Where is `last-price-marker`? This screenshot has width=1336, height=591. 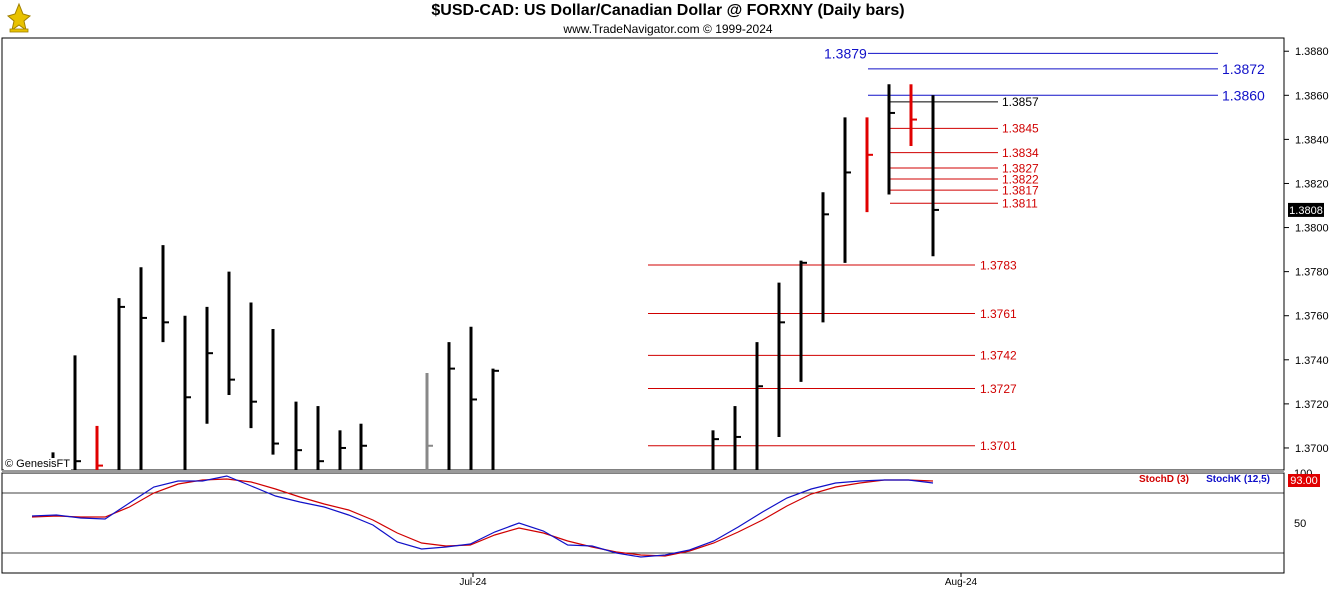 last-price-marker is located at coordinates (1306, 209).